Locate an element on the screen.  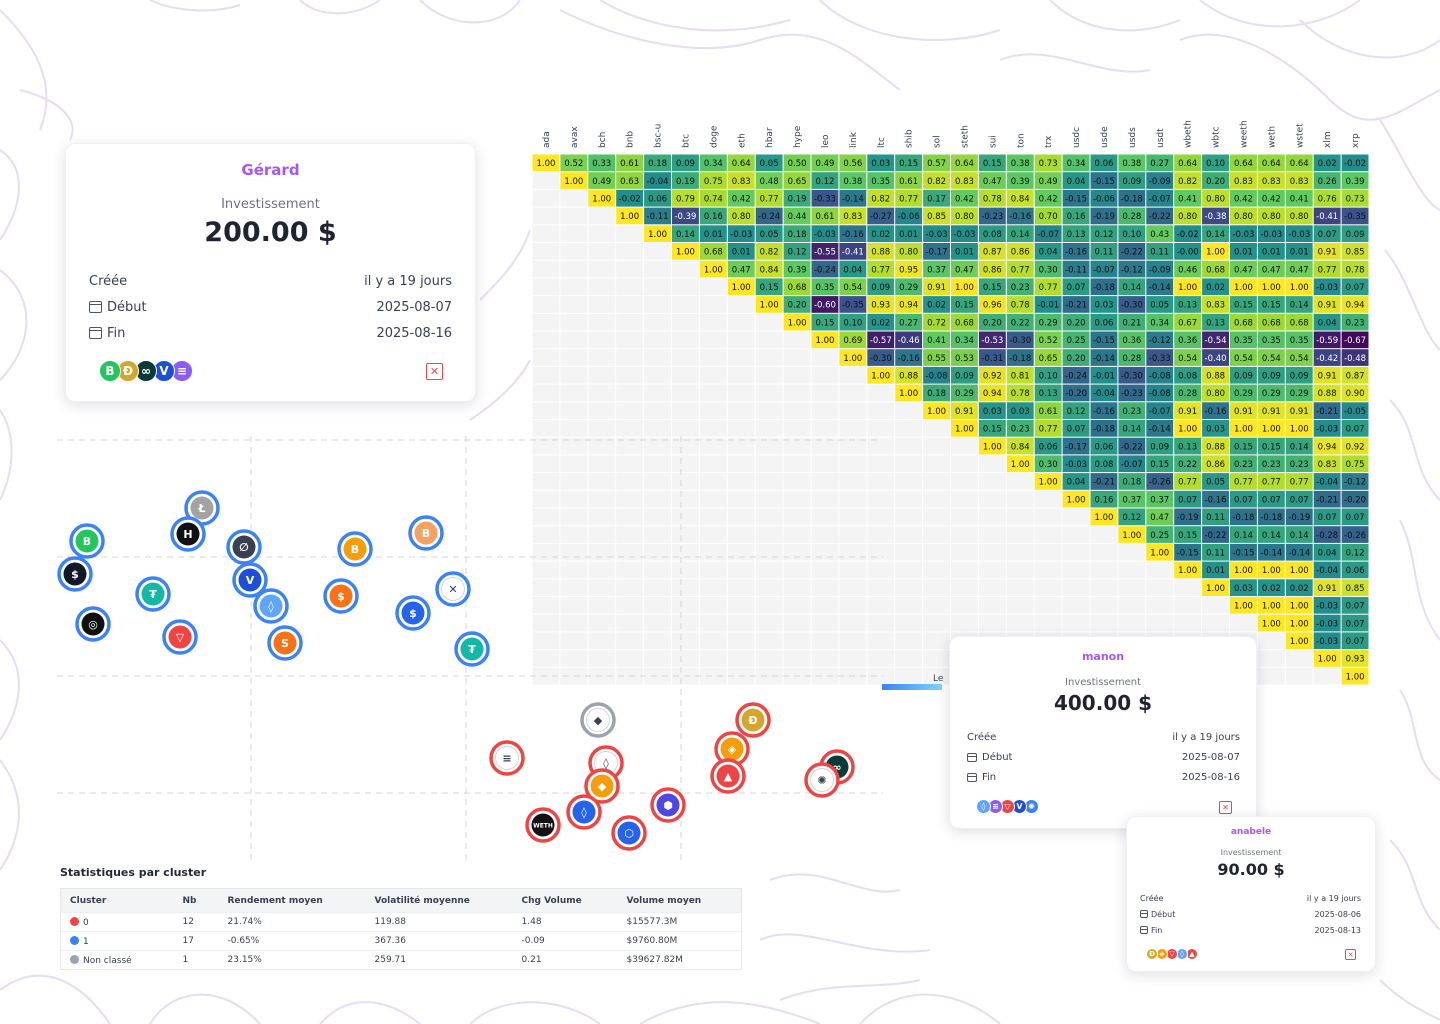
heatmap-cell-value: -0.26 is located at coordinates (1160, 483).